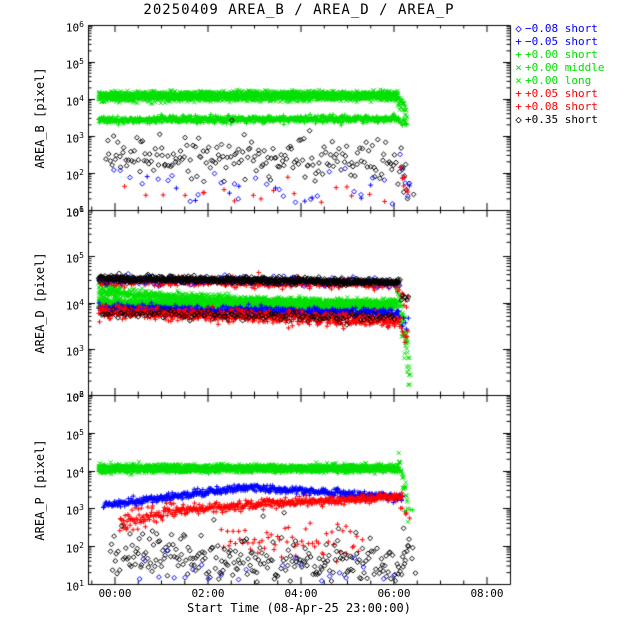  I want to click on legend-label: +0.08 short, so click(561, 106).